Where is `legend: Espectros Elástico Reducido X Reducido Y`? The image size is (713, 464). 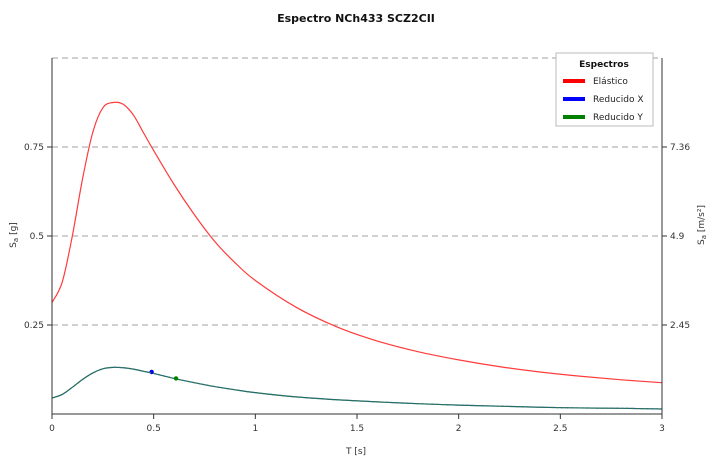 legend: Espectros Elástico Reducido X Reducido Y is located at coordinates (604, 89).